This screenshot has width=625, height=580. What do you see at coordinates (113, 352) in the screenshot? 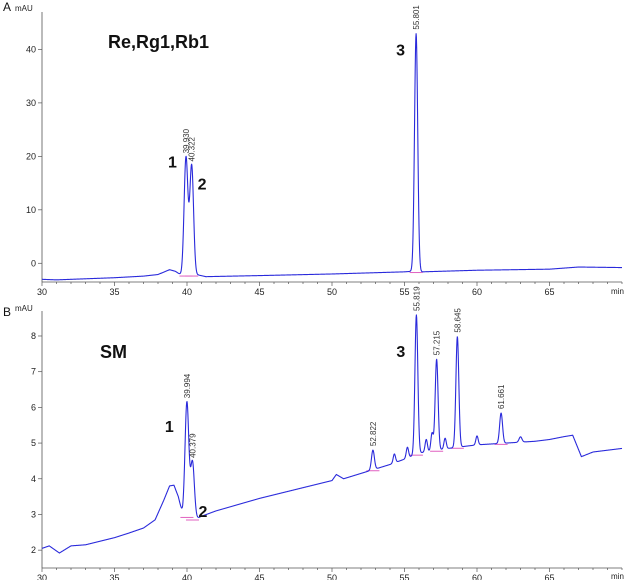
I see `chart-title: SM` at bounding box center [113, 352].